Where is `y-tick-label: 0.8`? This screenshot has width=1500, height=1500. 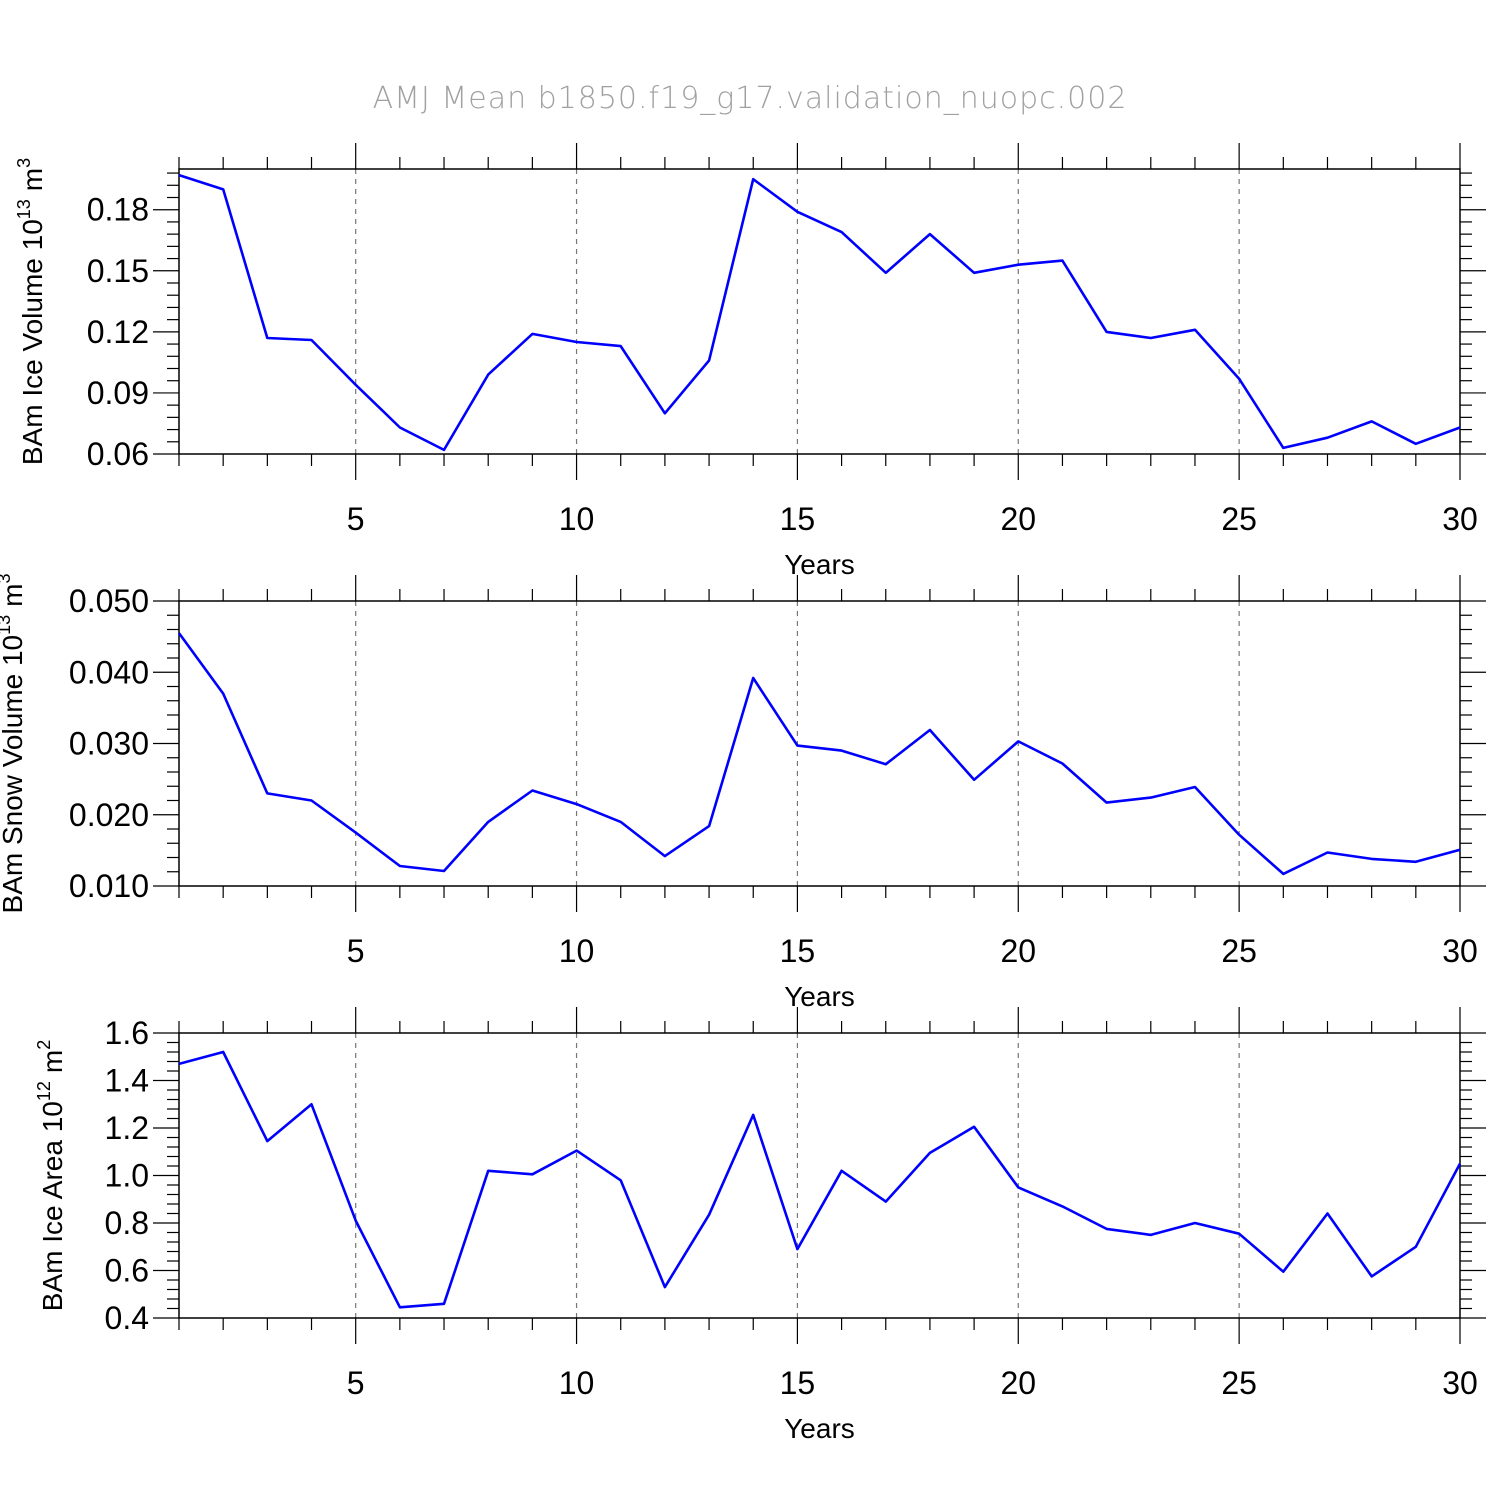
y-tick-label: 0.8 is located at coordinates (127, 1223).